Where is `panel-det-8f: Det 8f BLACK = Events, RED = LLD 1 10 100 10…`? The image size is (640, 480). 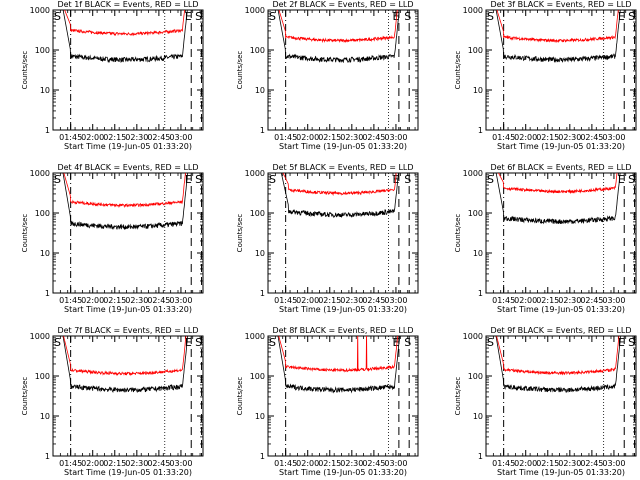
panel-det-8f: Det 8f BLACK = Events, RED = LLD 1 10 100 10… is located at coordinates (327, 401).